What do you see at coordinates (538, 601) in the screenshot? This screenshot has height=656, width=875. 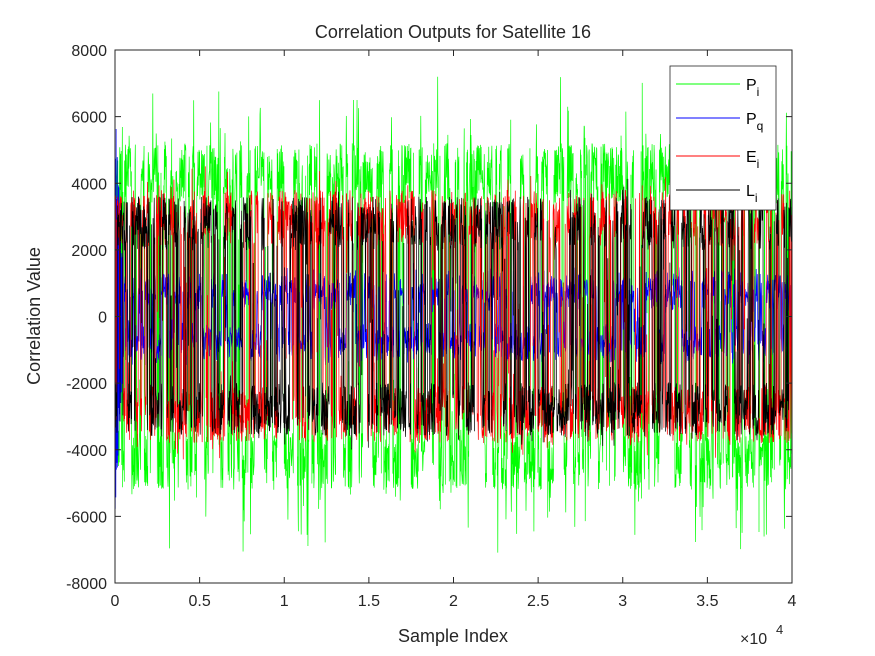 I see `x-tick-label: 2.5` at bounding box center [538, 601].